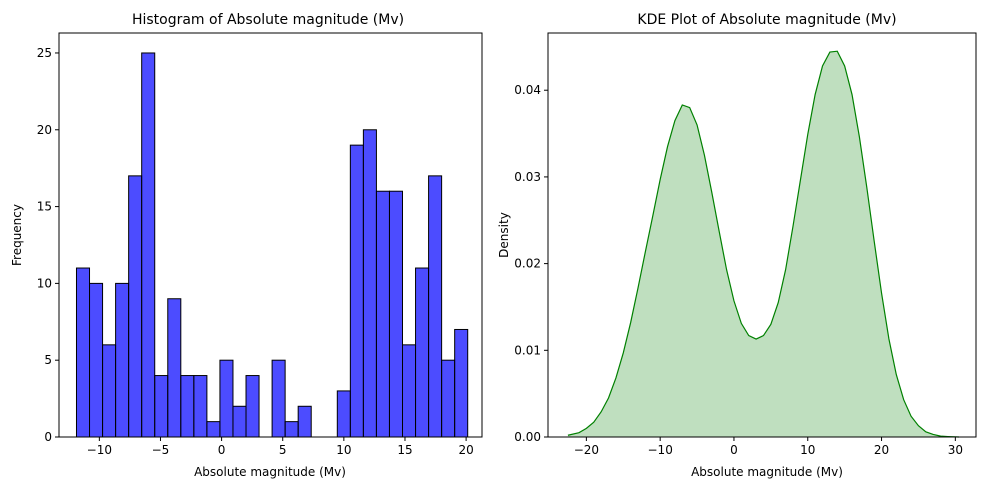 Image resolution: width=989 pixels, height=490 pixels. I want to click on histogram-y-axis-label: Frequency, so click(17, 235).